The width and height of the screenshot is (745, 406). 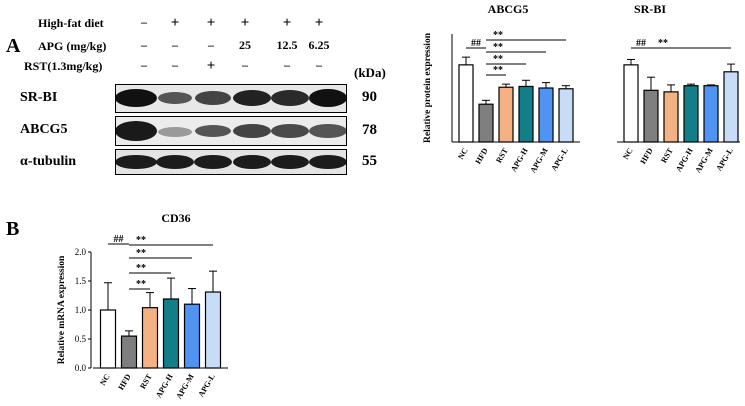 What do you see at coordinates (369, 97) in the screenshot?
I see `kda-srbi: 90` at bounding box center [369, 97].